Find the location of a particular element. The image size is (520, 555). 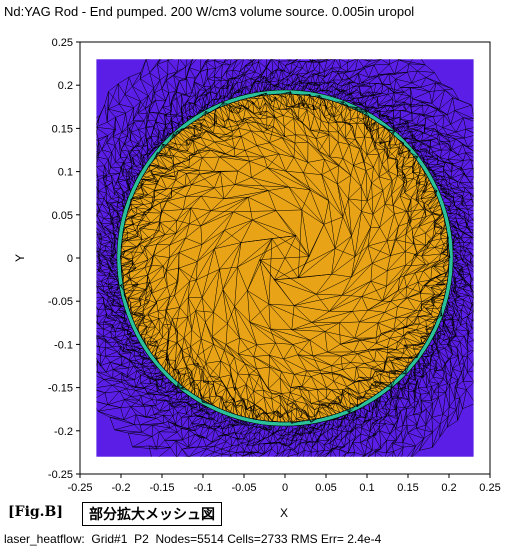

x-tick-label: -0.15 is located at coordinates (161, 488).